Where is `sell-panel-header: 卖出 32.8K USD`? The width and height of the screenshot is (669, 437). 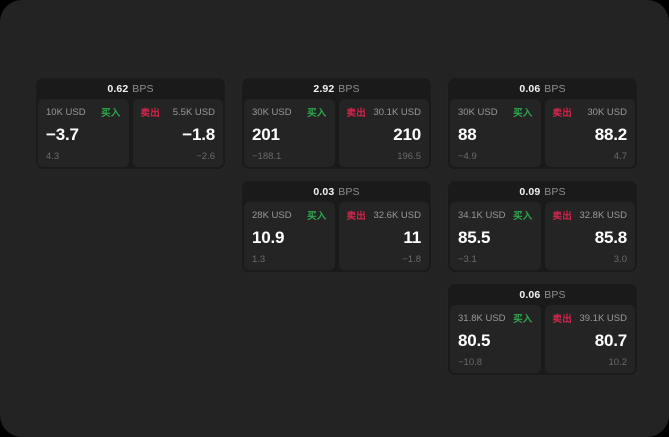
sell-panel-header: 卖出 32.8K USD is located at coordinates (590, 216).